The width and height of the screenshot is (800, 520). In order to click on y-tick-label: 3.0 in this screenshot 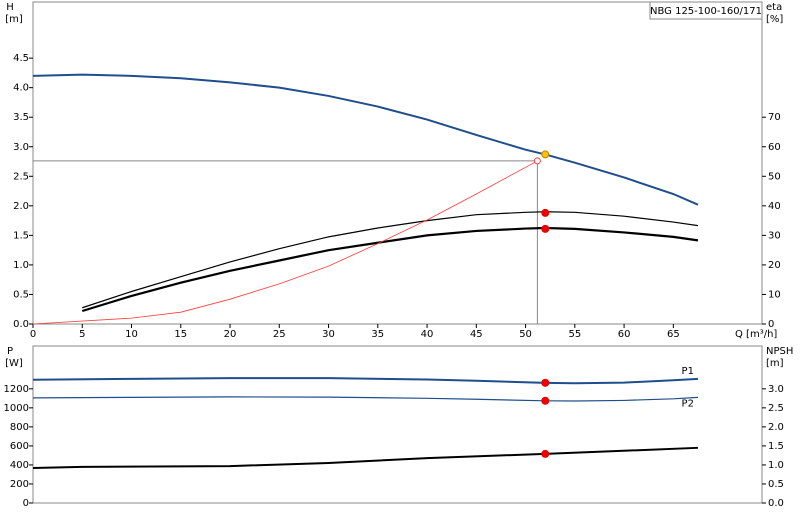, I will do `click(21, 147)`.